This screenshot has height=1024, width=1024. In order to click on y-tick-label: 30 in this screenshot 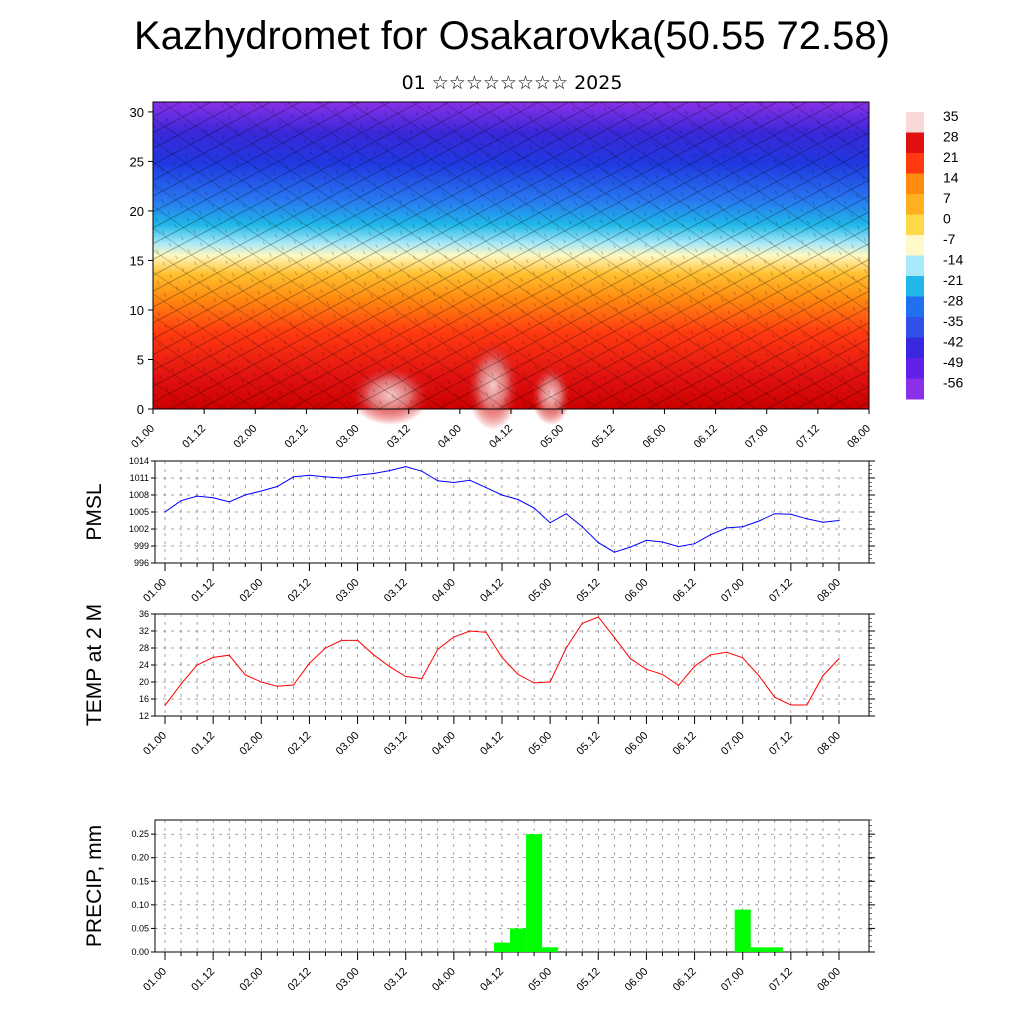, I will do `click(137, 112)`.